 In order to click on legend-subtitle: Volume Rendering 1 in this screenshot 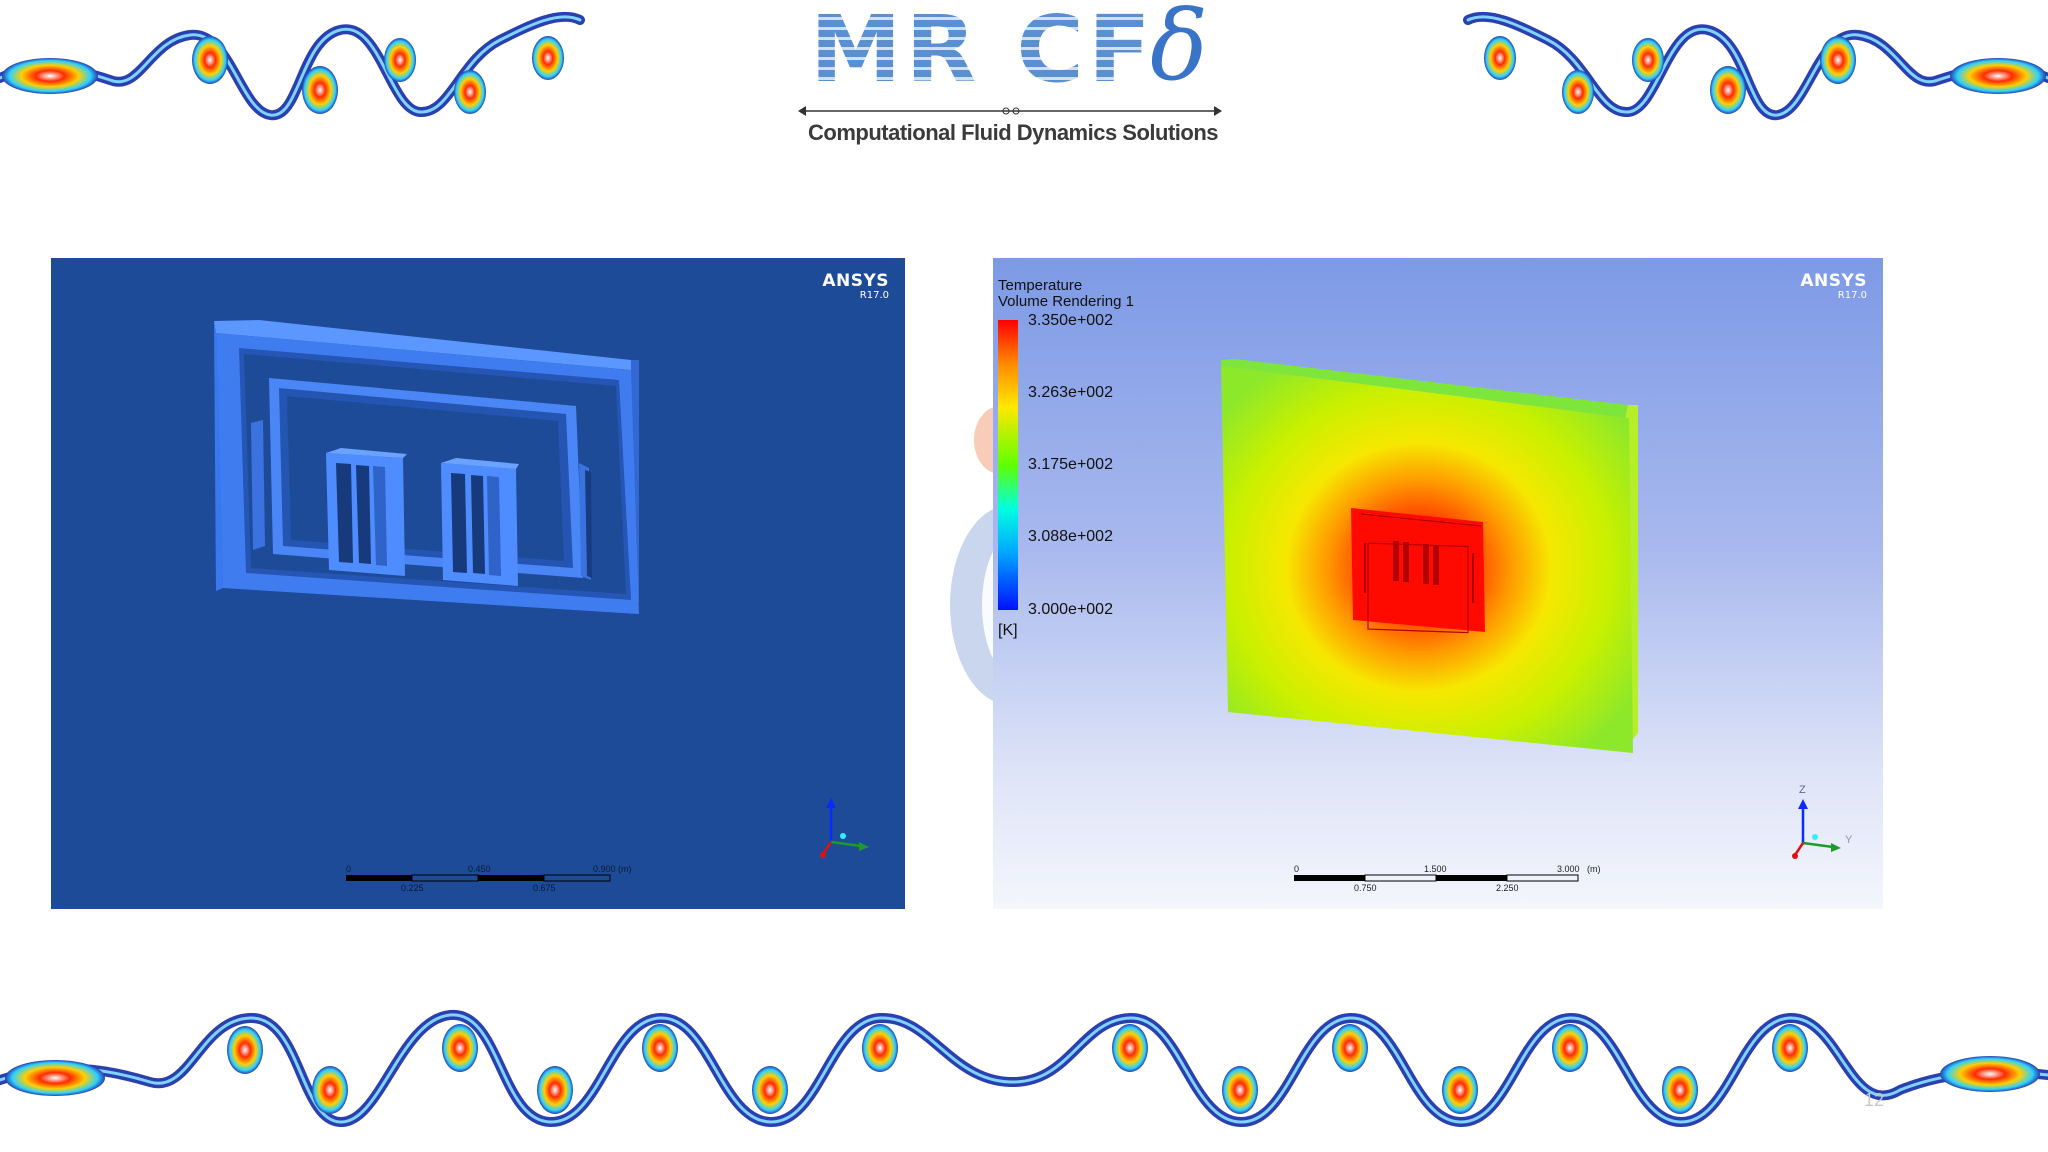, I will do `click(1066, 301)`.